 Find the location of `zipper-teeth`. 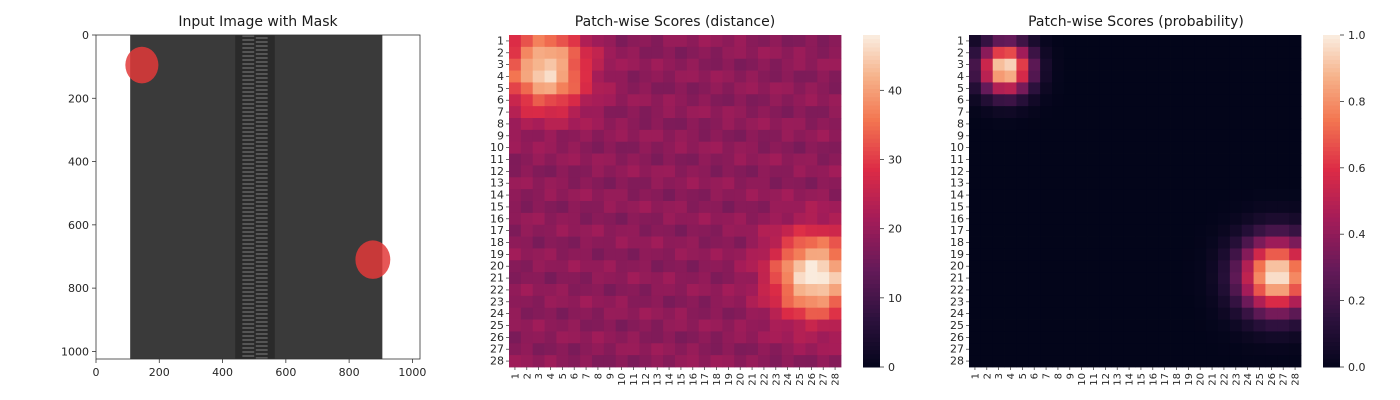

zipper-teeth is located at coordinates (255, 197).